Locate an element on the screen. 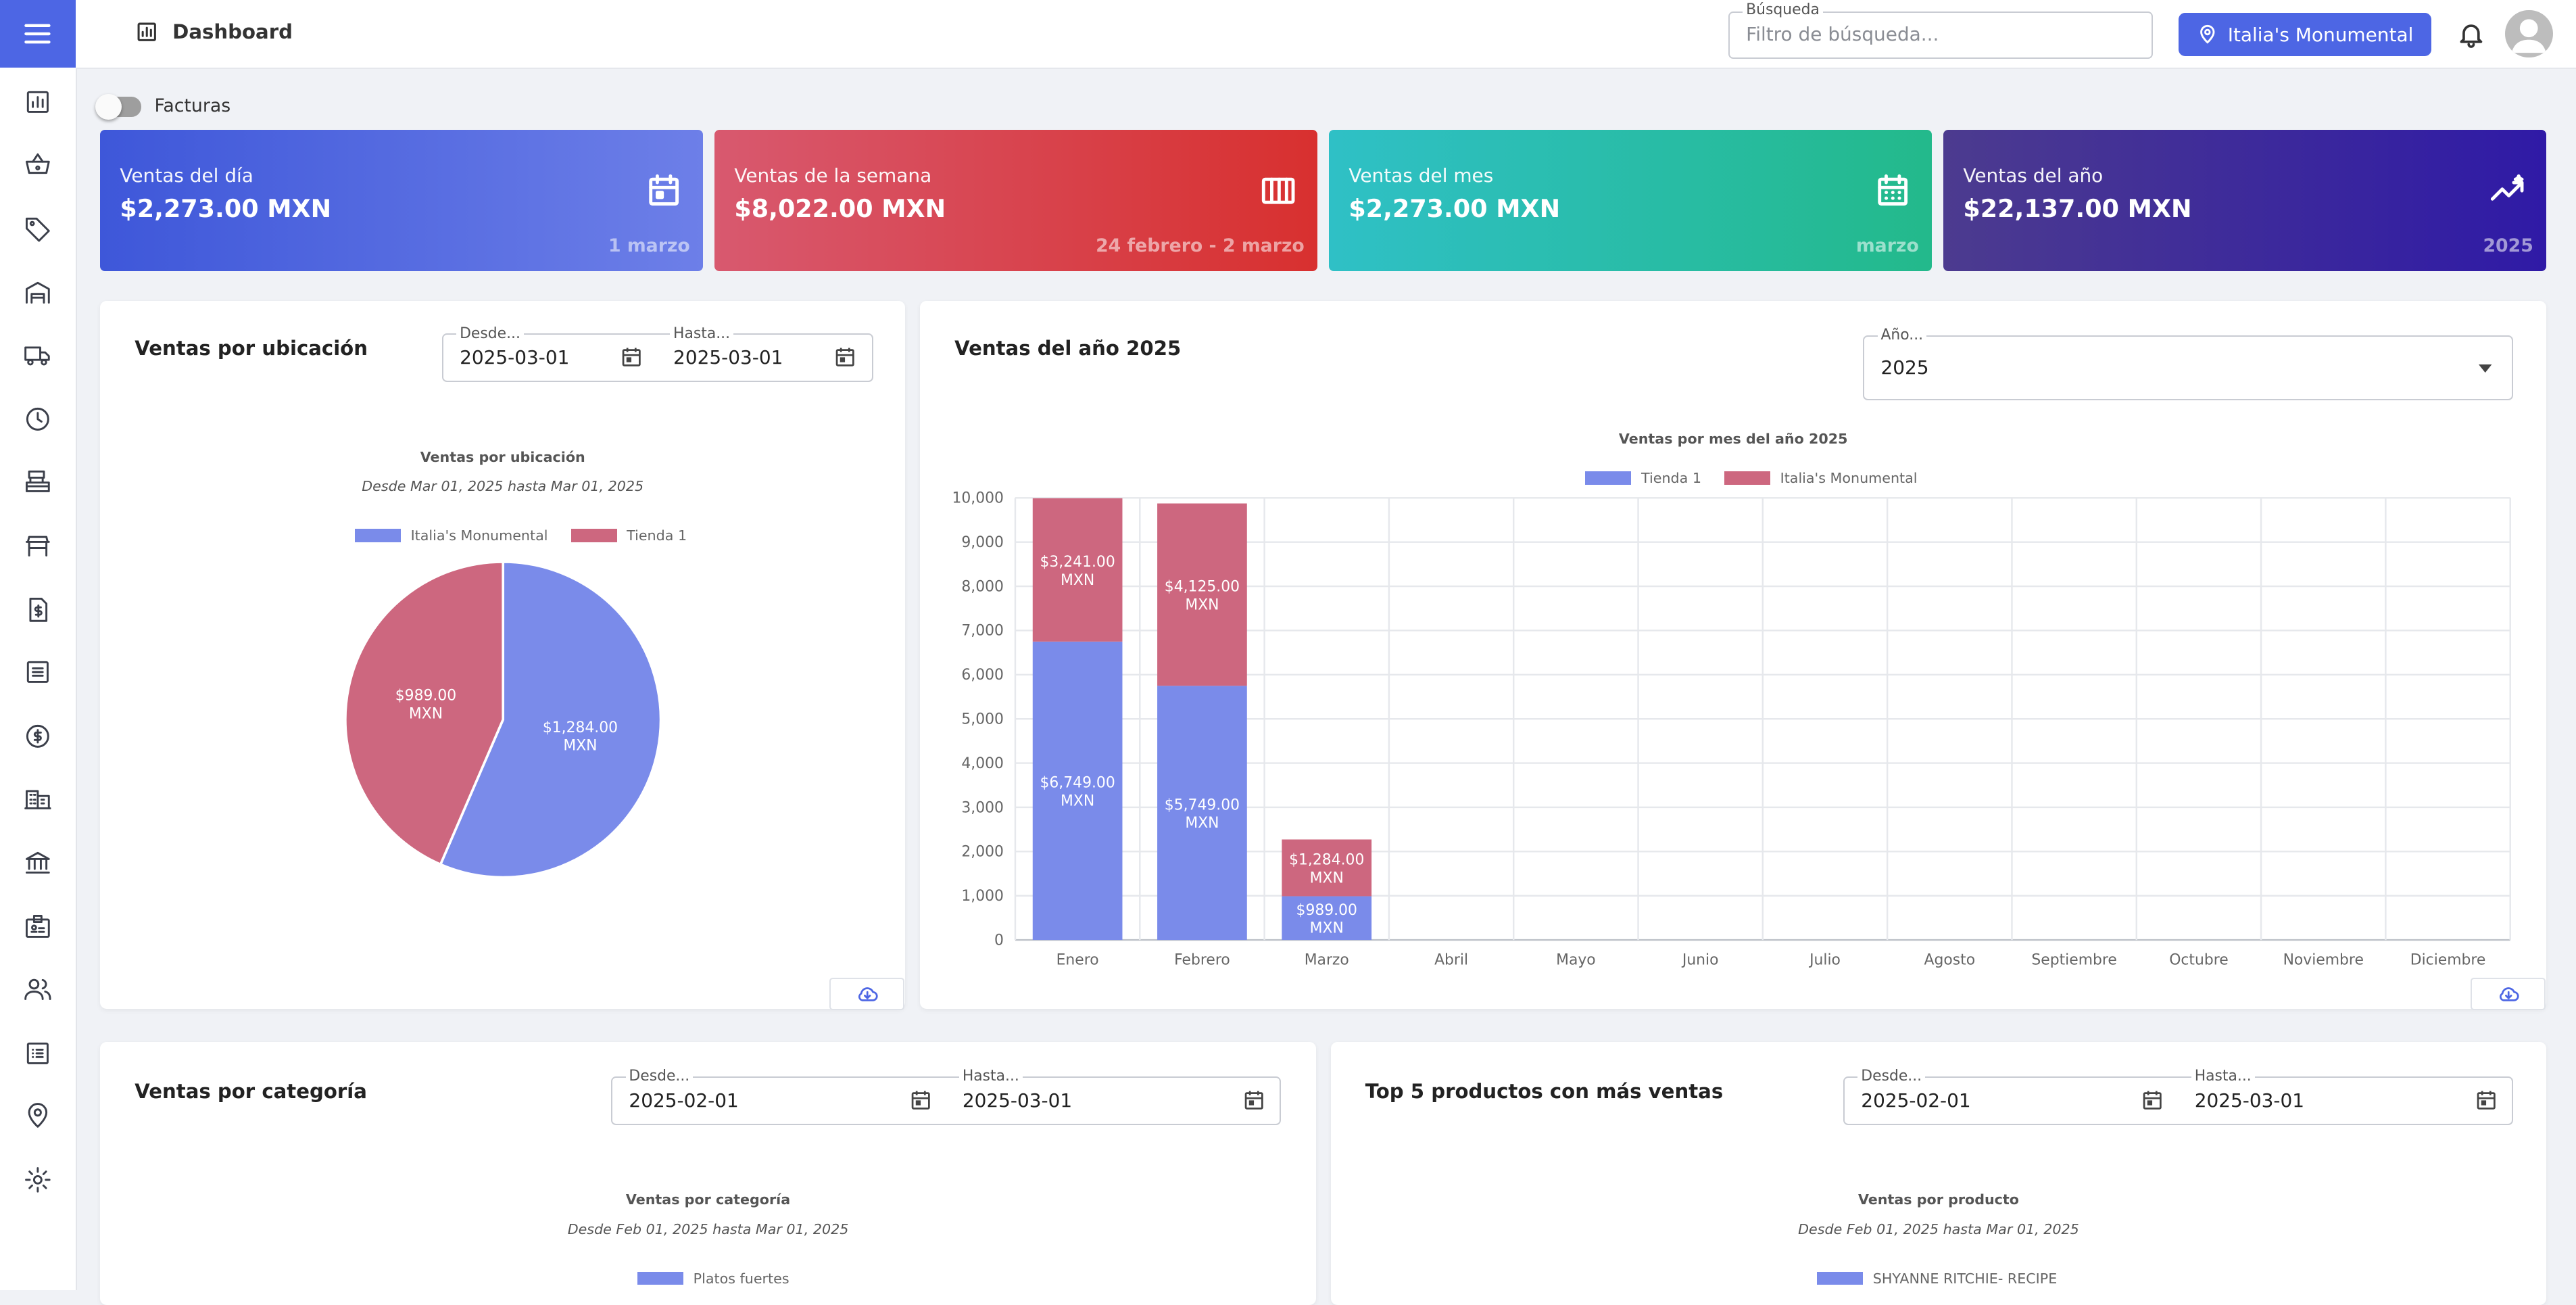 The width and height of the screenshot is (2576, 1305). menu-toggle-button is located at coordinates (38, 34).